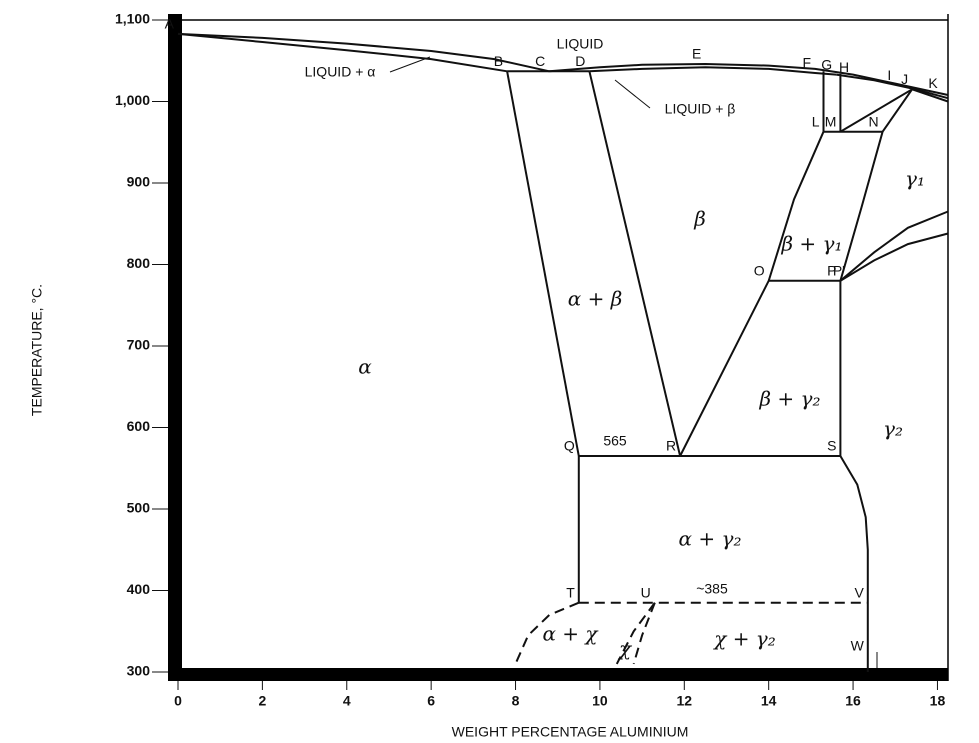 This screenshot has height=743, width=979. What do you see at coordinates (685, 701) in the screenshot?
I see `x-tick-label: 12` at bounding box center [685, 701].